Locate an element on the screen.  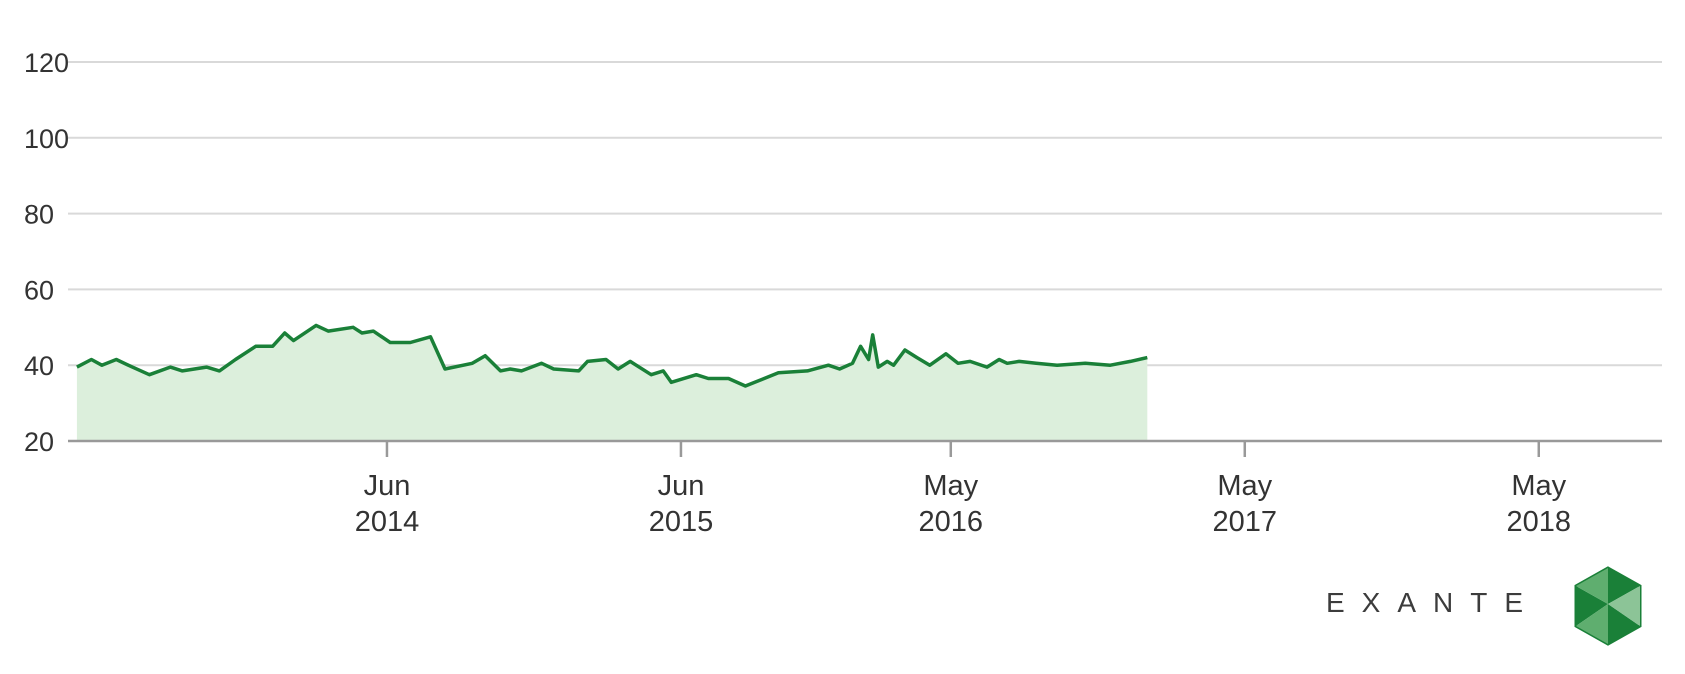
y-tick-label: 40 is located at coordinates (39, 366).